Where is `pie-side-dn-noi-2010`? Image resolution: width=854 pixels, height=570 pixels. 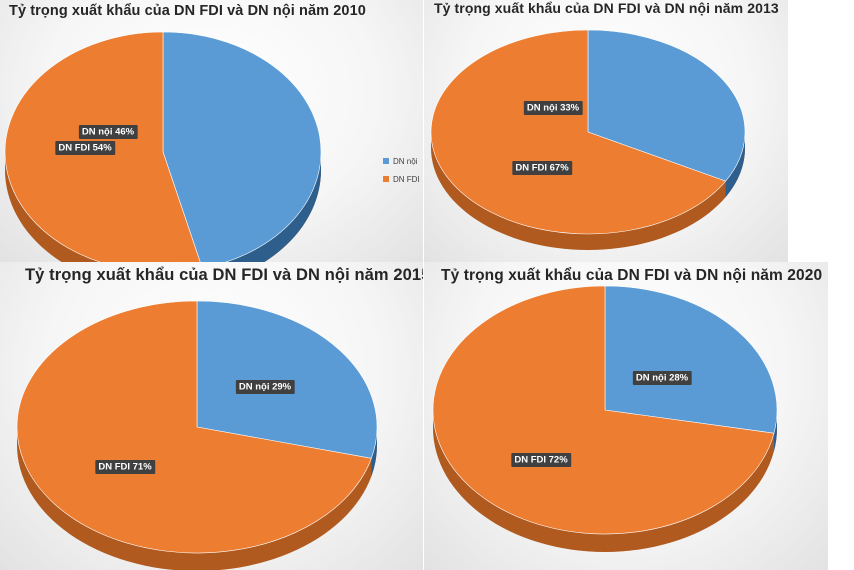
pie-side-dn-noi-2010 is located at coordinates (273, 207).